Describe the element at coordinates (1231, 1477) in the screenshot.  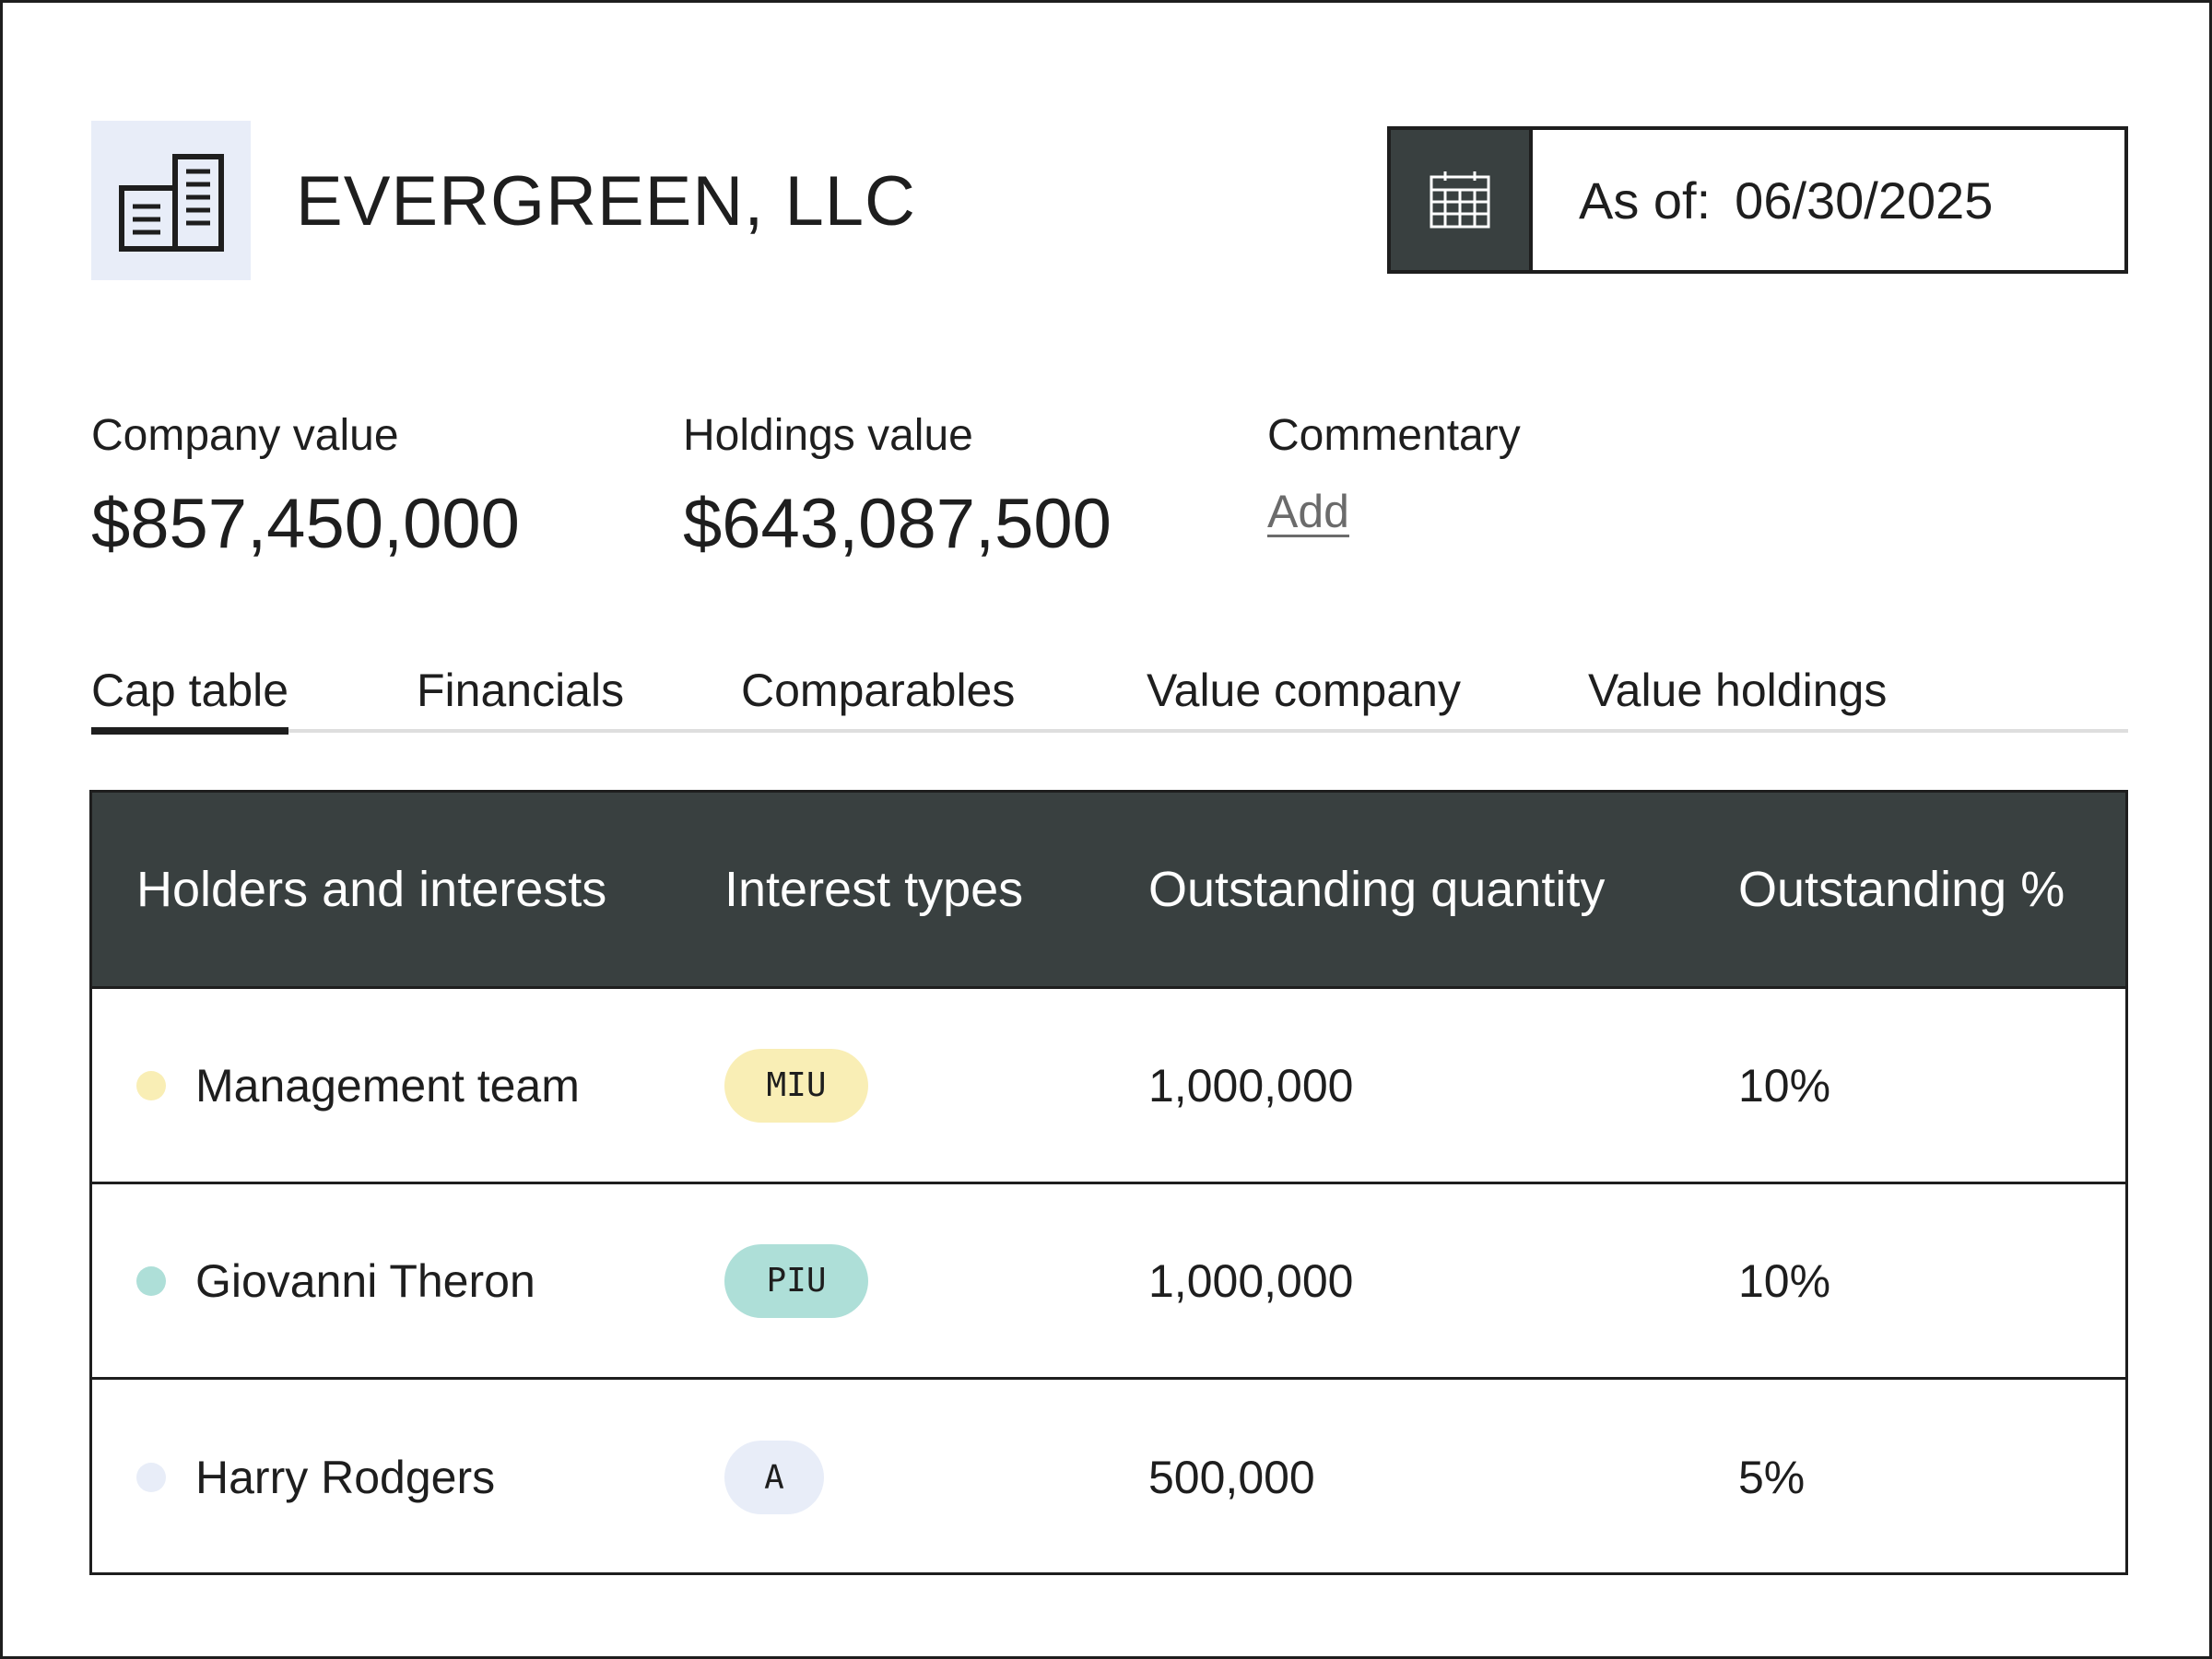
I see `outstanding-quantity: 500,000` at that location.